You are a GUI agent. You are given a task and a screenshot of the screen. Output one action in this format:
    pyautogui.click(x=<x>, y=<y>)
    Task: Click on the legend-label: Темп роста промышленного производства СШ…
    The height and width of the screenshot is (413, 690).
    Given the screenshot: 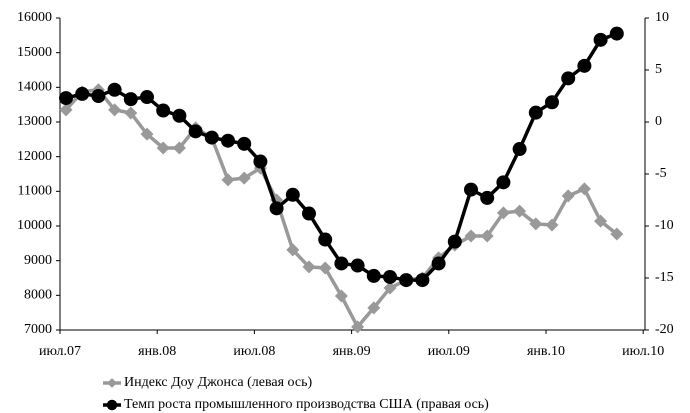 What is the action you would take?
    pyautogui.click(x=306, y=404)
    